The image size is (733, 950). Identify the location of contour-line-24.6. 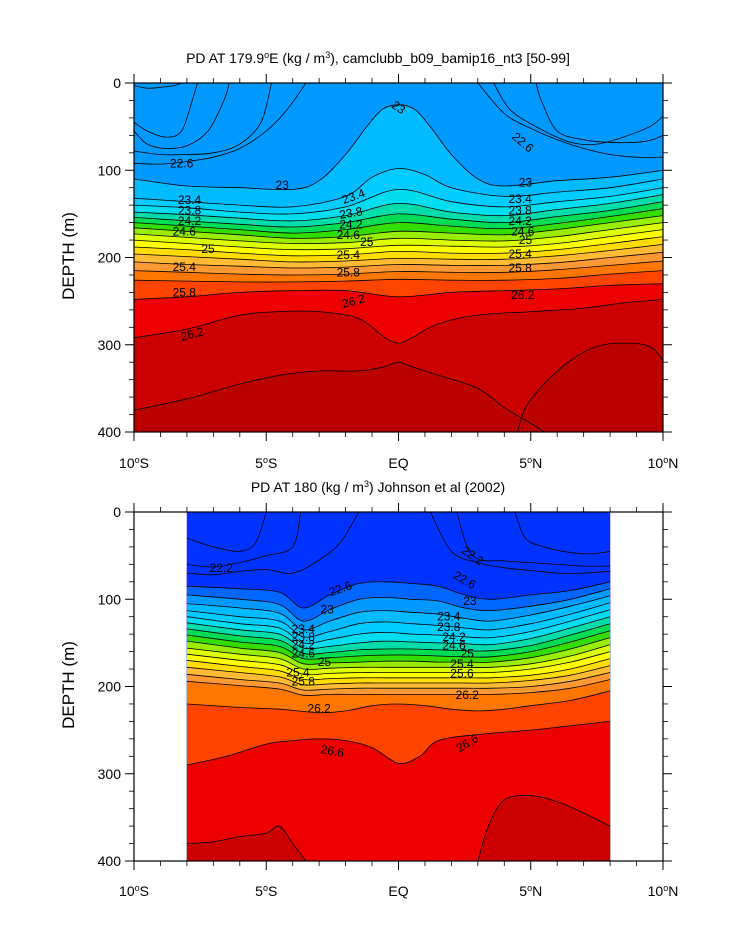
(398, 651).